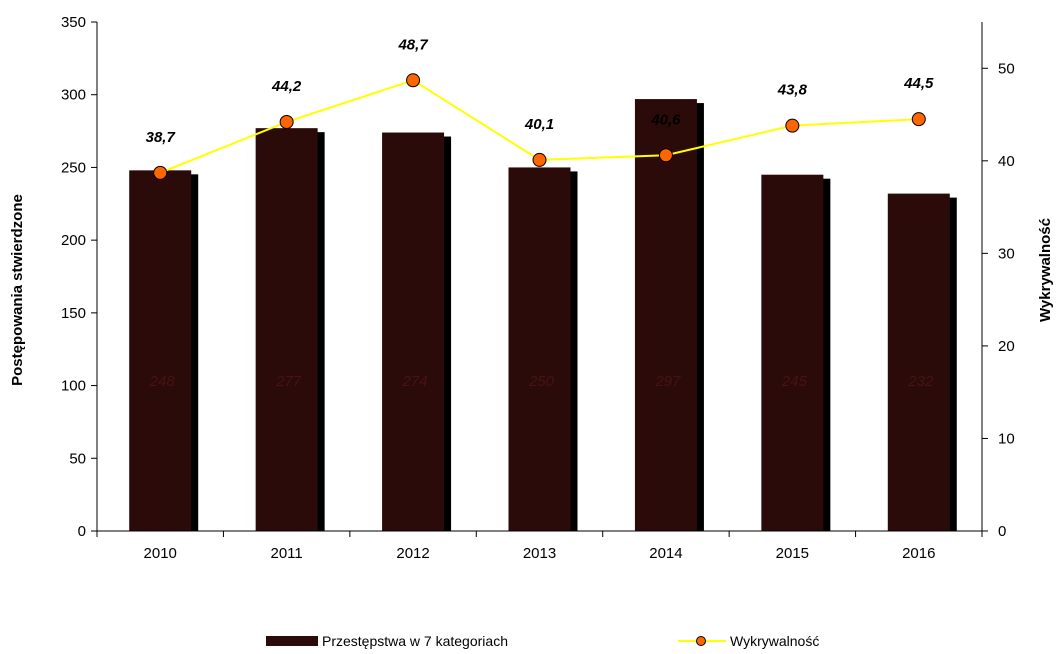 The height and width of the screenshot is (654, 1059). What do you see at coordinates (918, 83) in the screenshot?
I see `line-value-label: 44,5` at bounding box center [918, 83].